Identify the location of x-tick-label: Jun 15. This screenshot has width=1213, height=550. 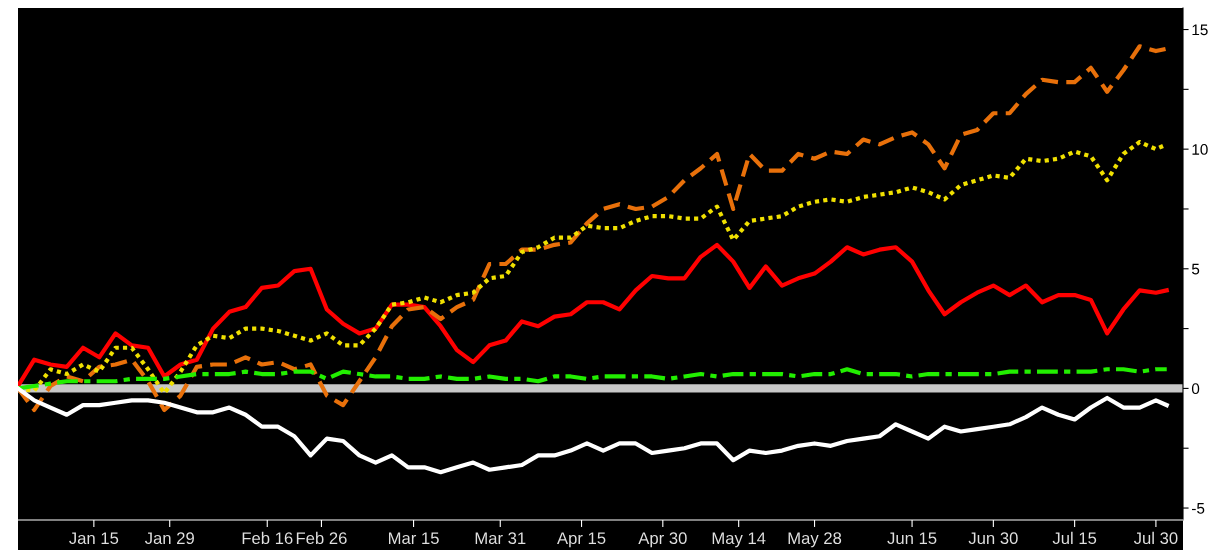
(912, 538).